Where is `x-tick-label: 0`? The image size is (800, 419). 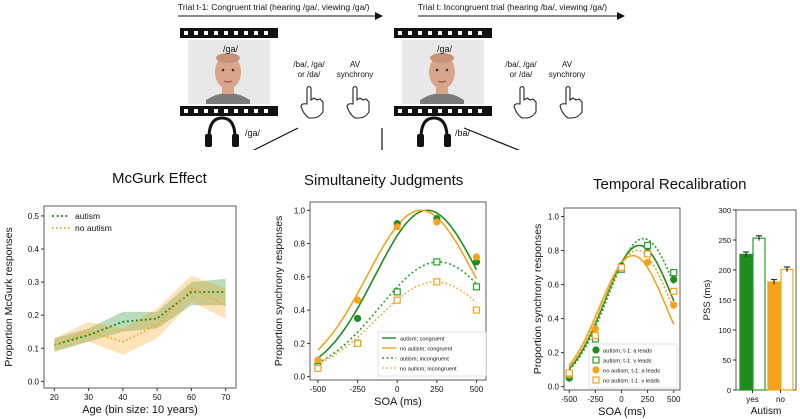 x-tick-label: 0 is located at coordinates (397, 389).